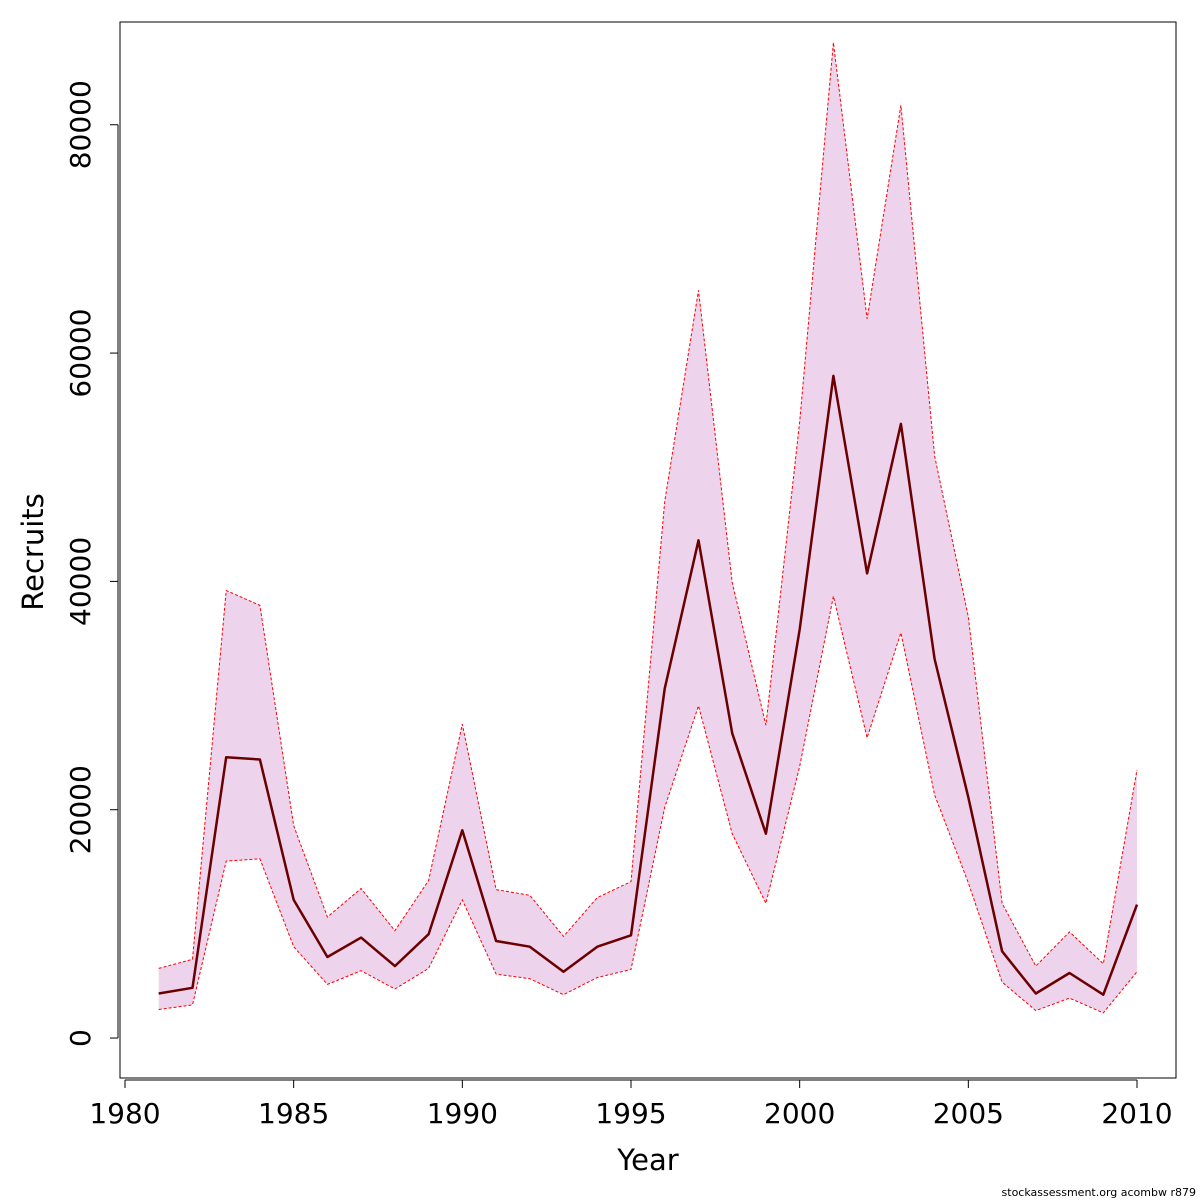  I want to click on x-axis-title: Year, so click(647, 1160).